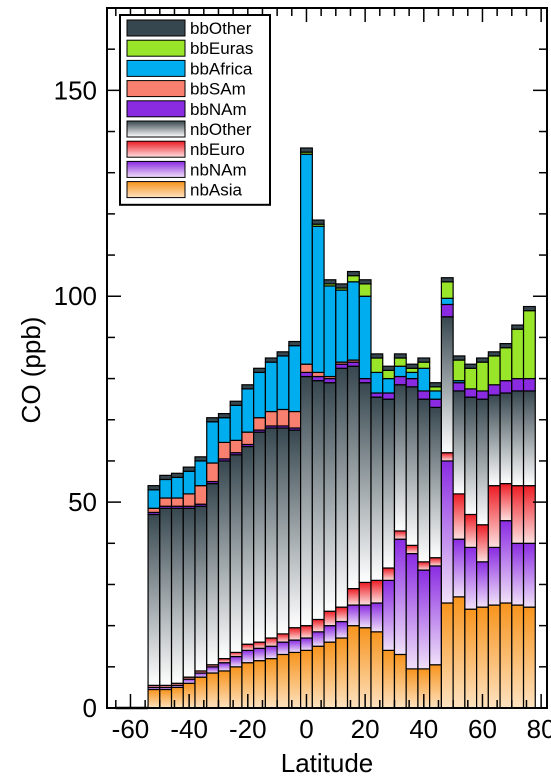 This screenshot has height=780, width=551. What do you see at coordinates (156, 28) in the screenshot?
I see `legend-swatch-bbOther` at bounding box center [156, 28].